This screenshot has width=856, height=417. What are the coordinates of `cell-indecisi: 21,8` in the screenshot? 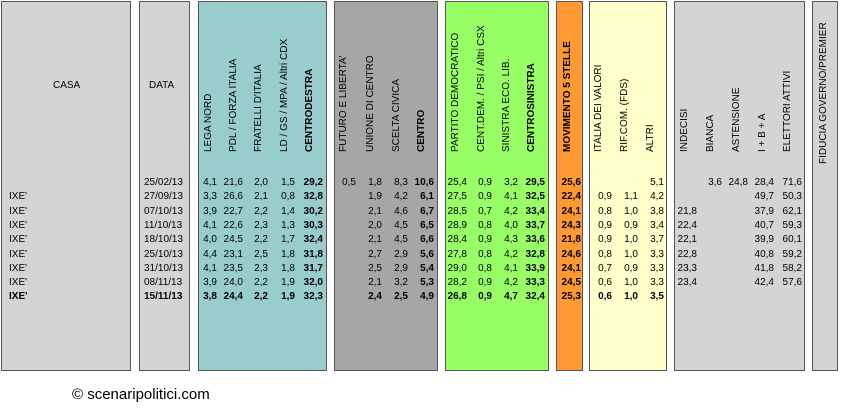 It's located at (687, 211).